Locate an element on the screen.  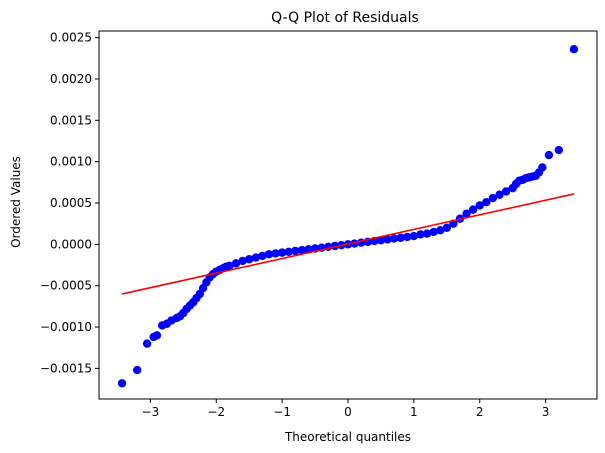
x-tick-label: −3 is located at coordinates (151, 412).